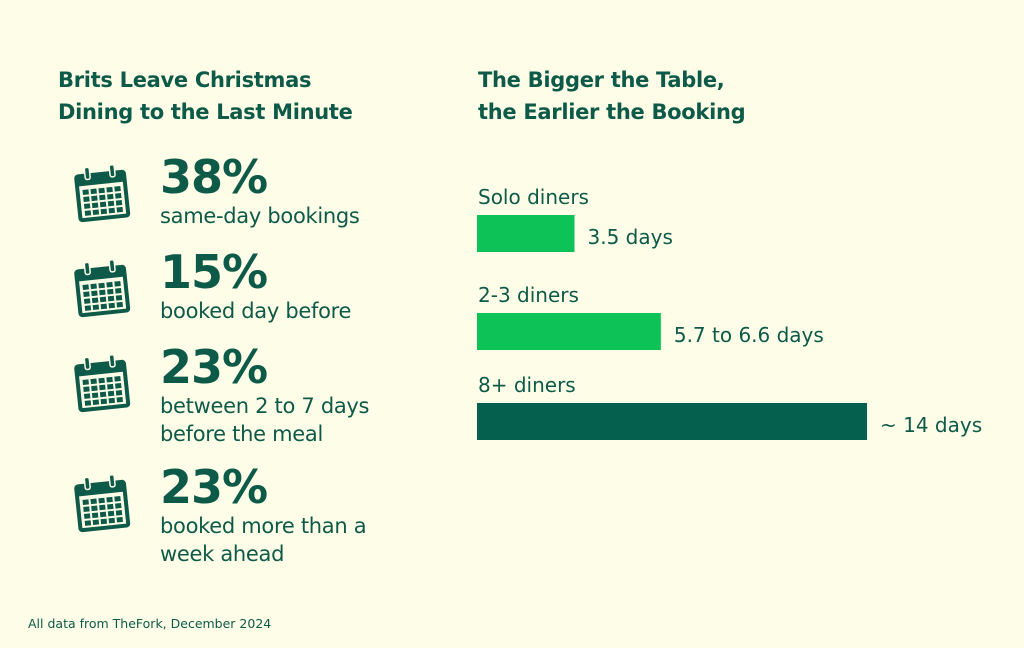 The width and height of the screenshot is (1024, 648). What do you see at coordinates (241, 434) in the screenshot?
I see `stat-description-line: before the meal` at bounding box center [241, 434].